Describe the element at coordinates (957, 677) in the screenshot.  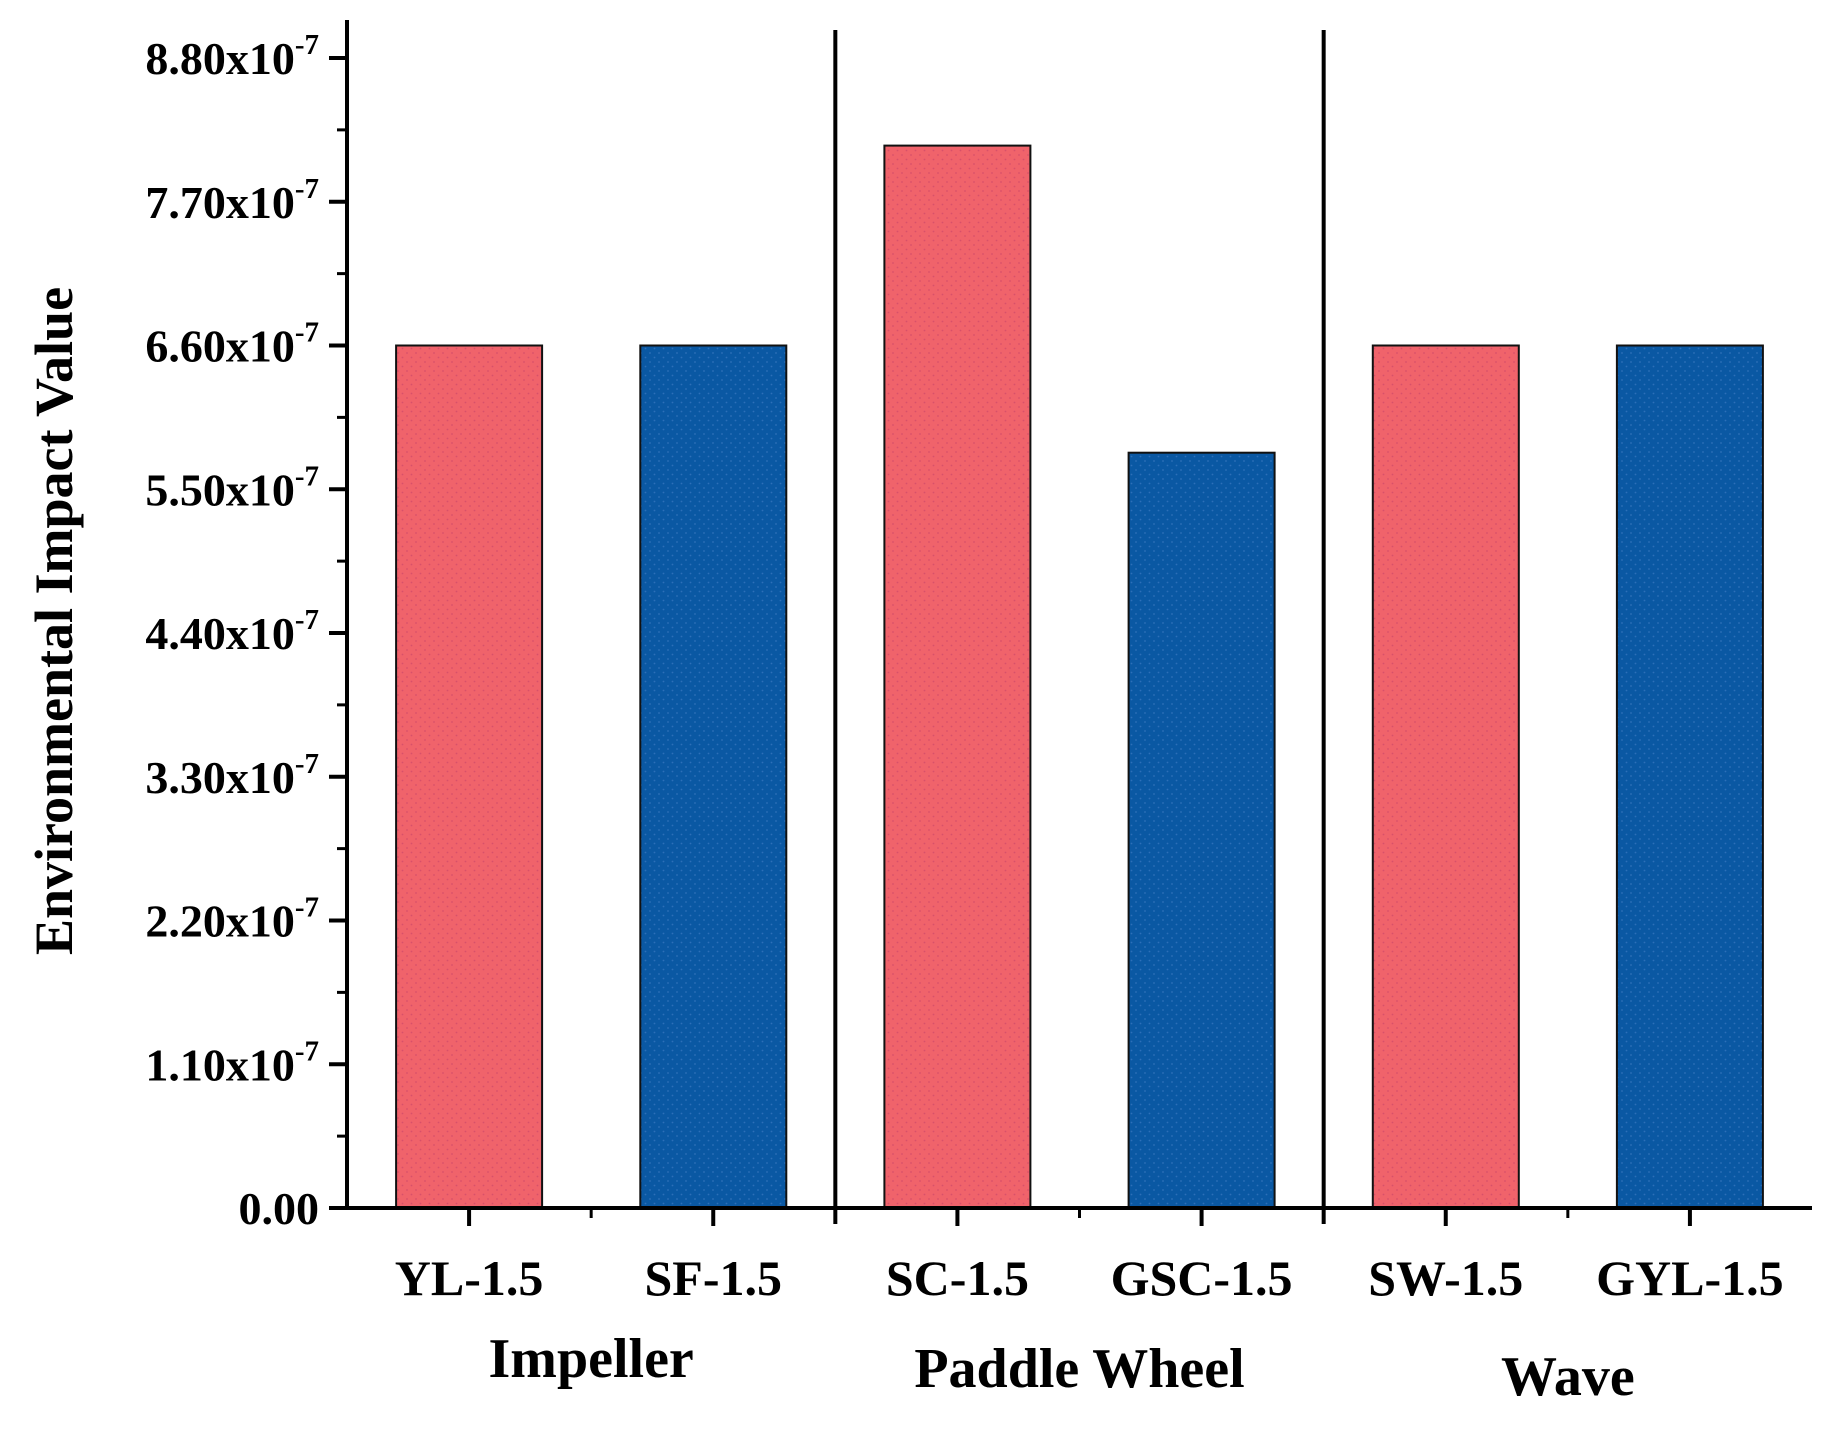
I see `bar-sc-1.5` at that location.